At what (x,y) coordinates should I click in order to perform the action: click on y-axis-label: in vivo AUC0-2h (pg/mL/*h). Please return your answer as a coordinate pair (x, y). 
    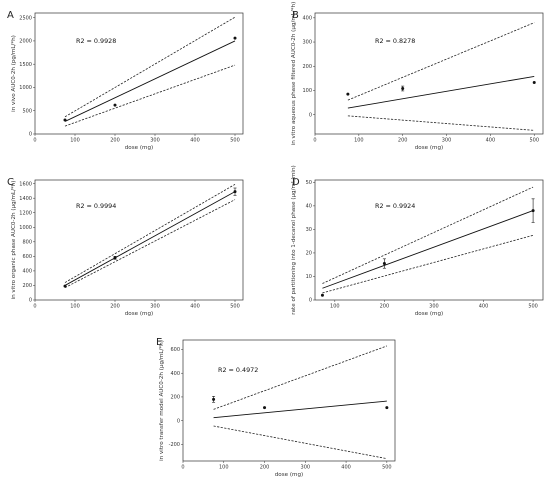
    Looking at the image, I should click on (14, 73).